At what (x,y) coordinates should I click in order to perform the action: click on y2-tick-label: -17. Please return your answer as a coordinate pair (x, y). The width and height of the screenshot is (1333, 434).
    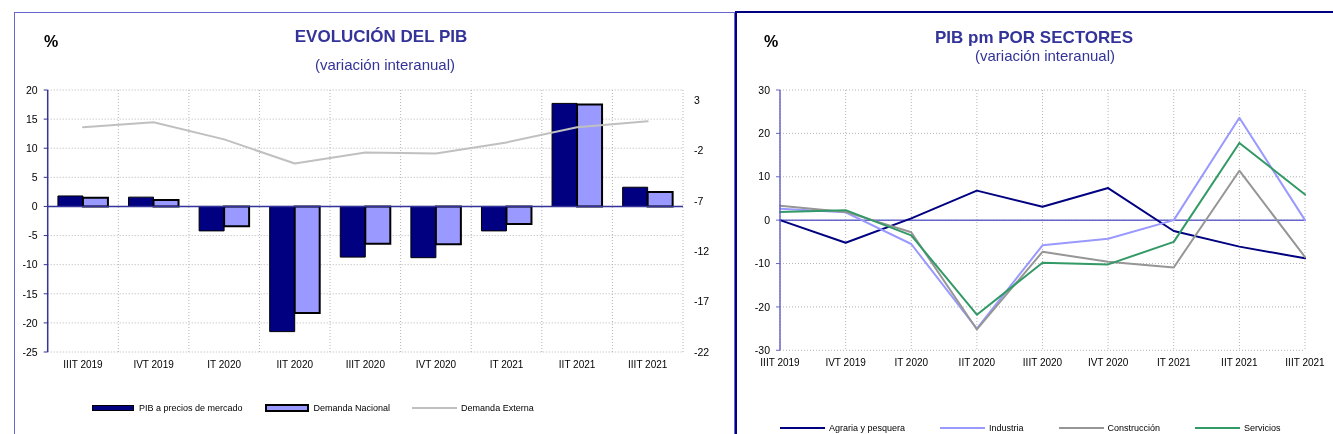
    Looking at the image, I should click on (702, 301).